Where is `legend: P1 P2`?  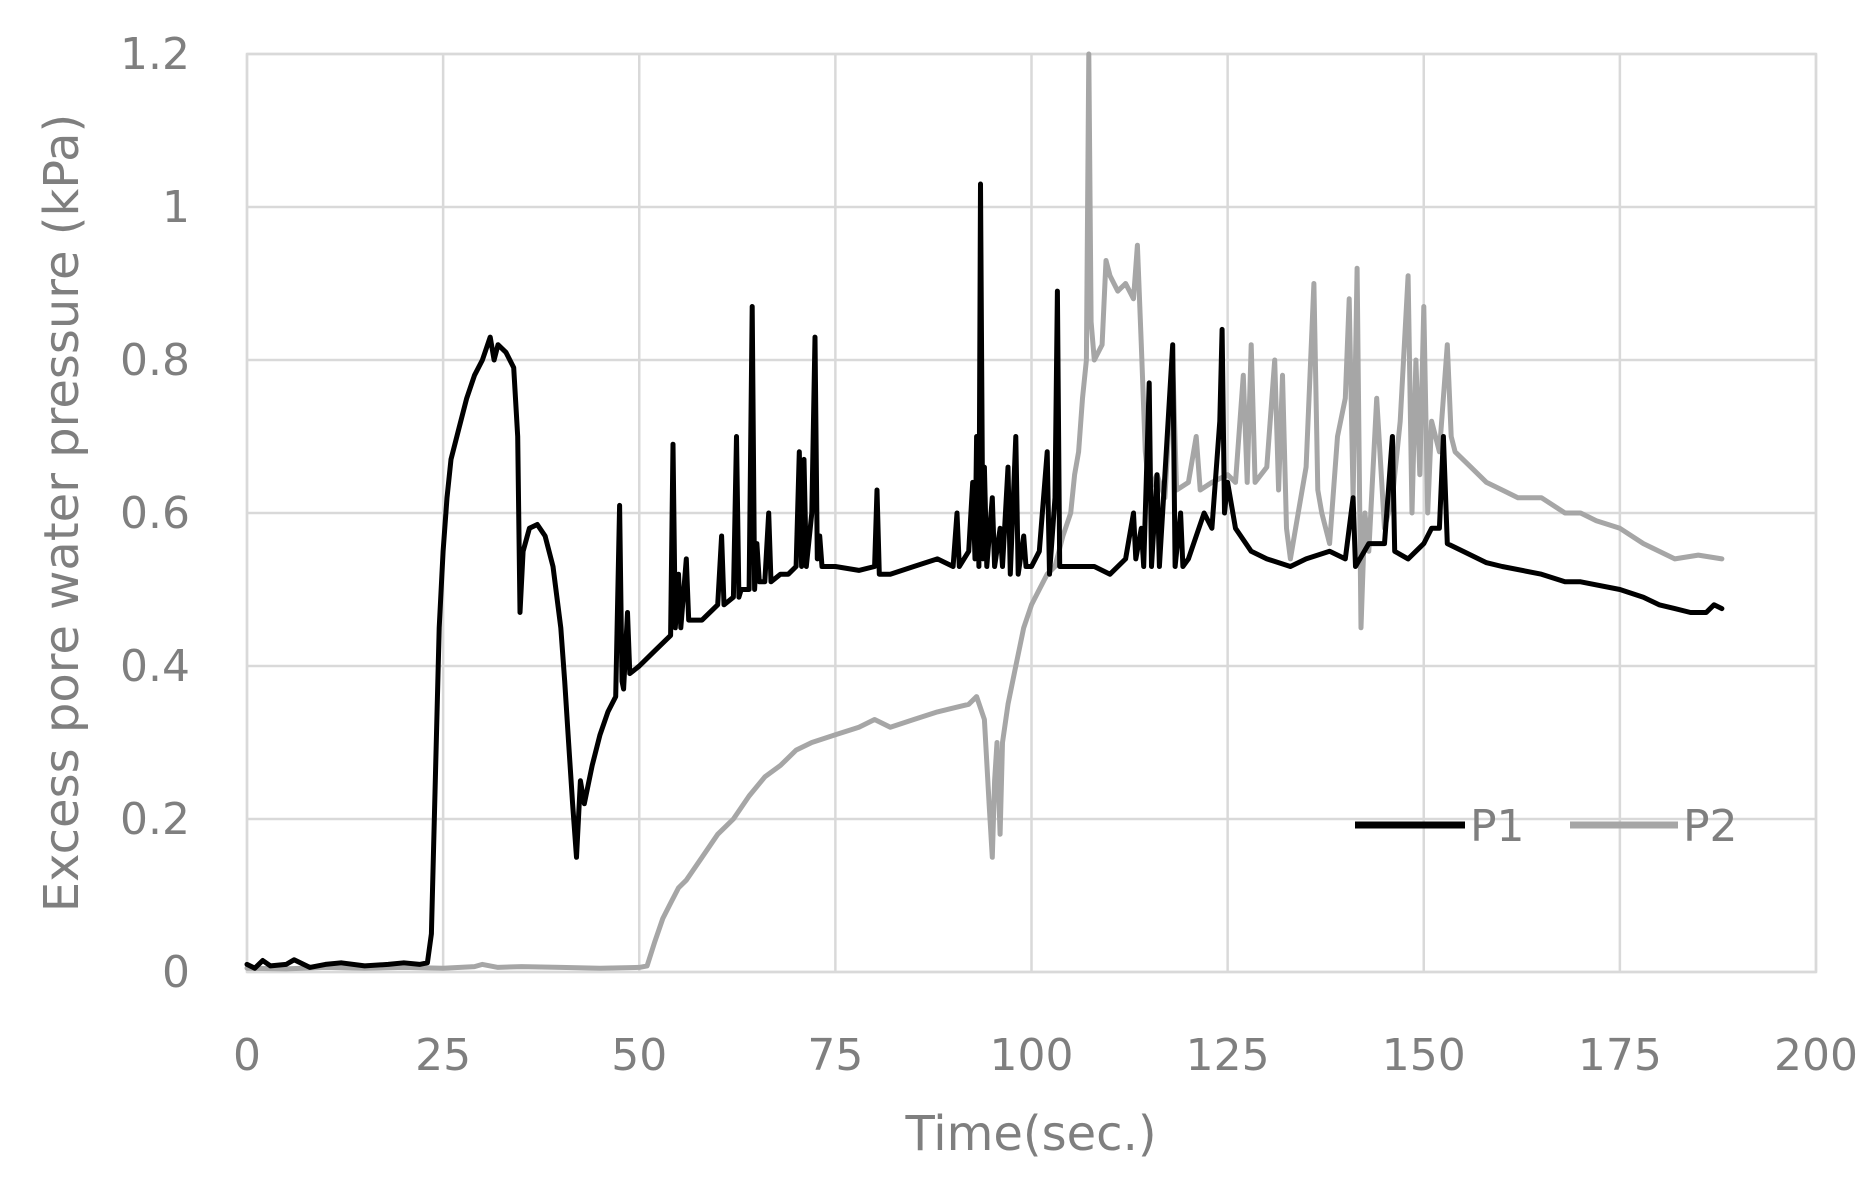 legend: P1 P2 is located at coordinates (1546, 826).